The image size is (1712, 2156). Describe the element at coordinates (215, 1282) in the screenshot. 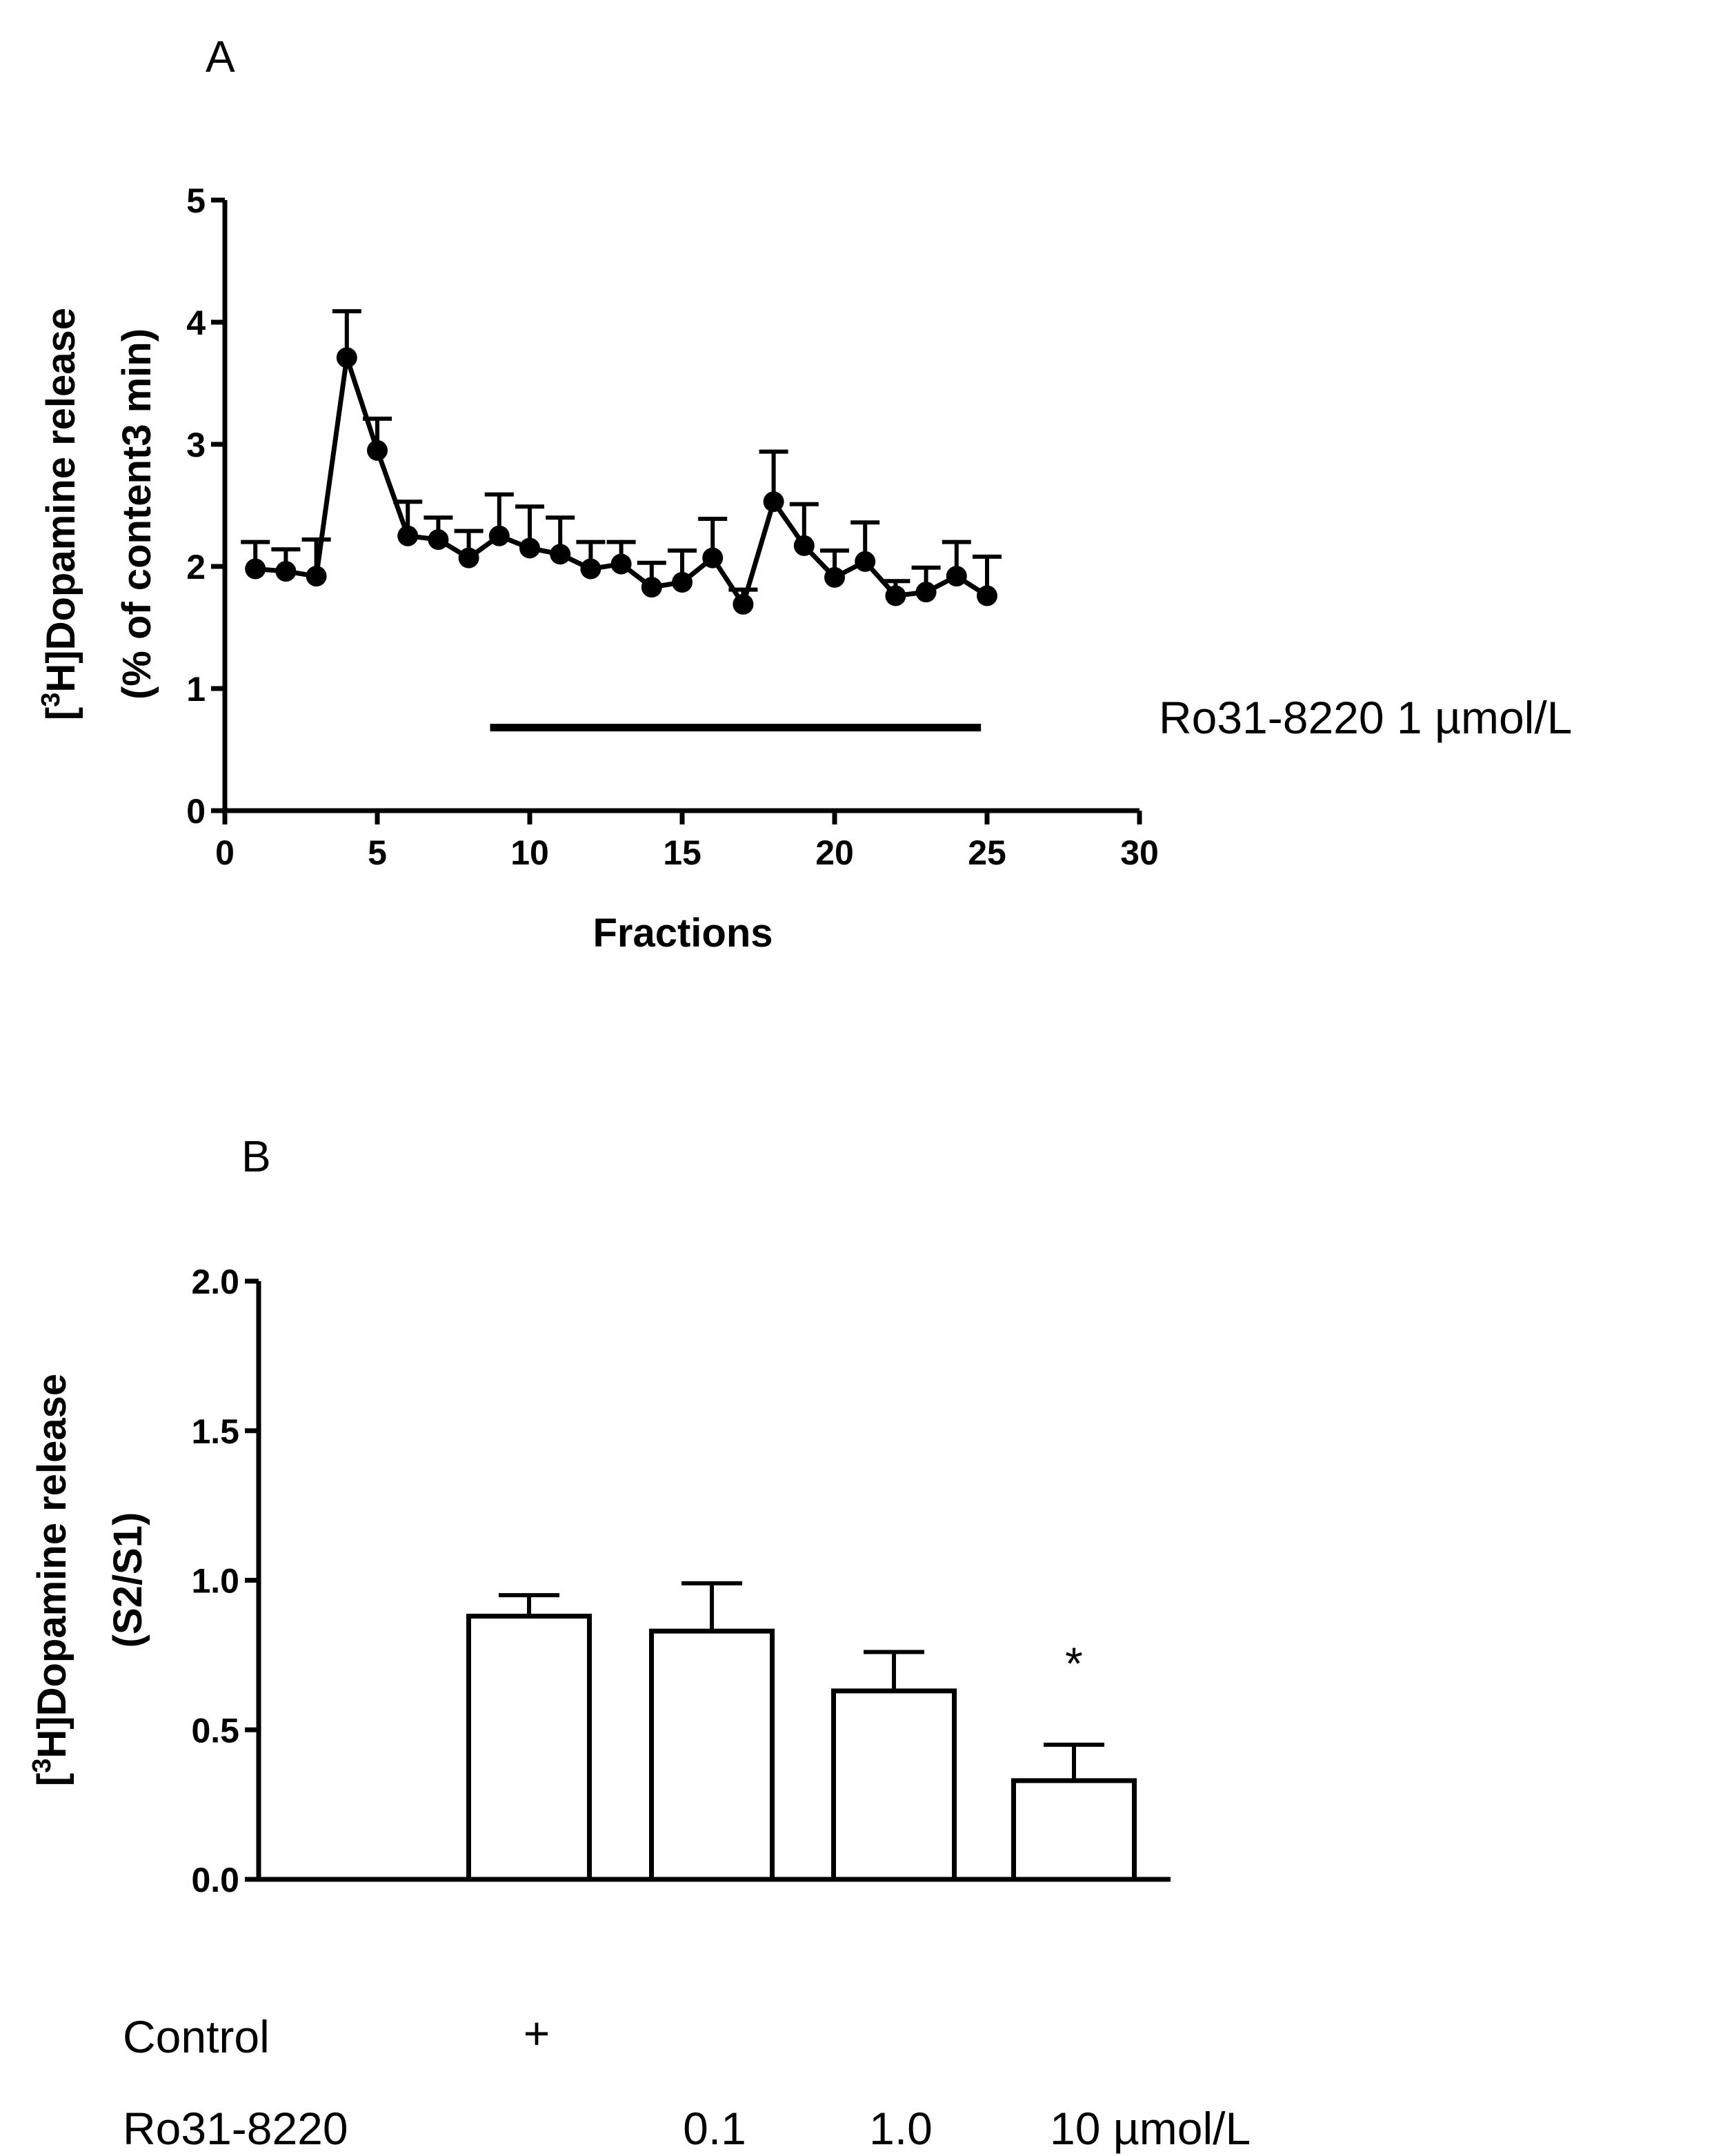

I see `panel-b-y-tick-label: 2.0` at that location.